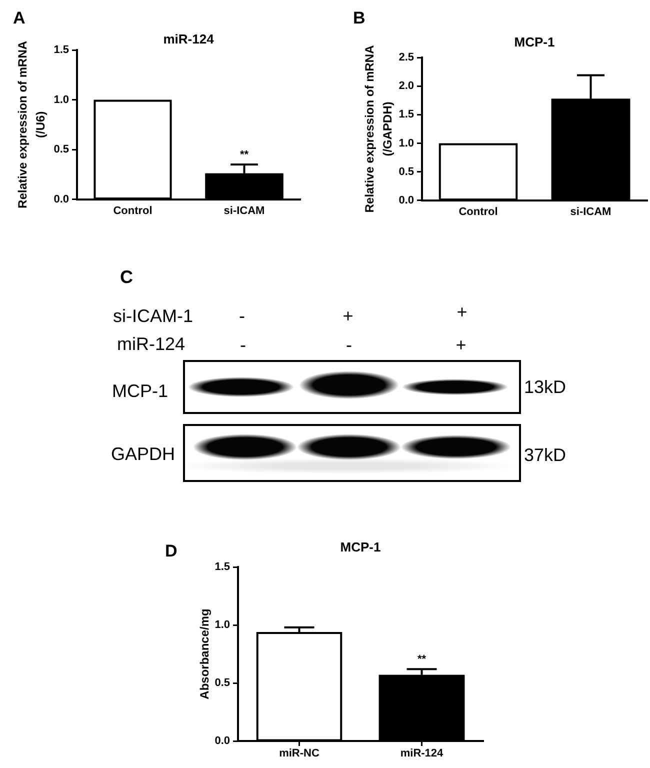 The image size is (650, 768). Describe the element at coordinates (171, 551) in the screenshot. I see `text: D` at that location.